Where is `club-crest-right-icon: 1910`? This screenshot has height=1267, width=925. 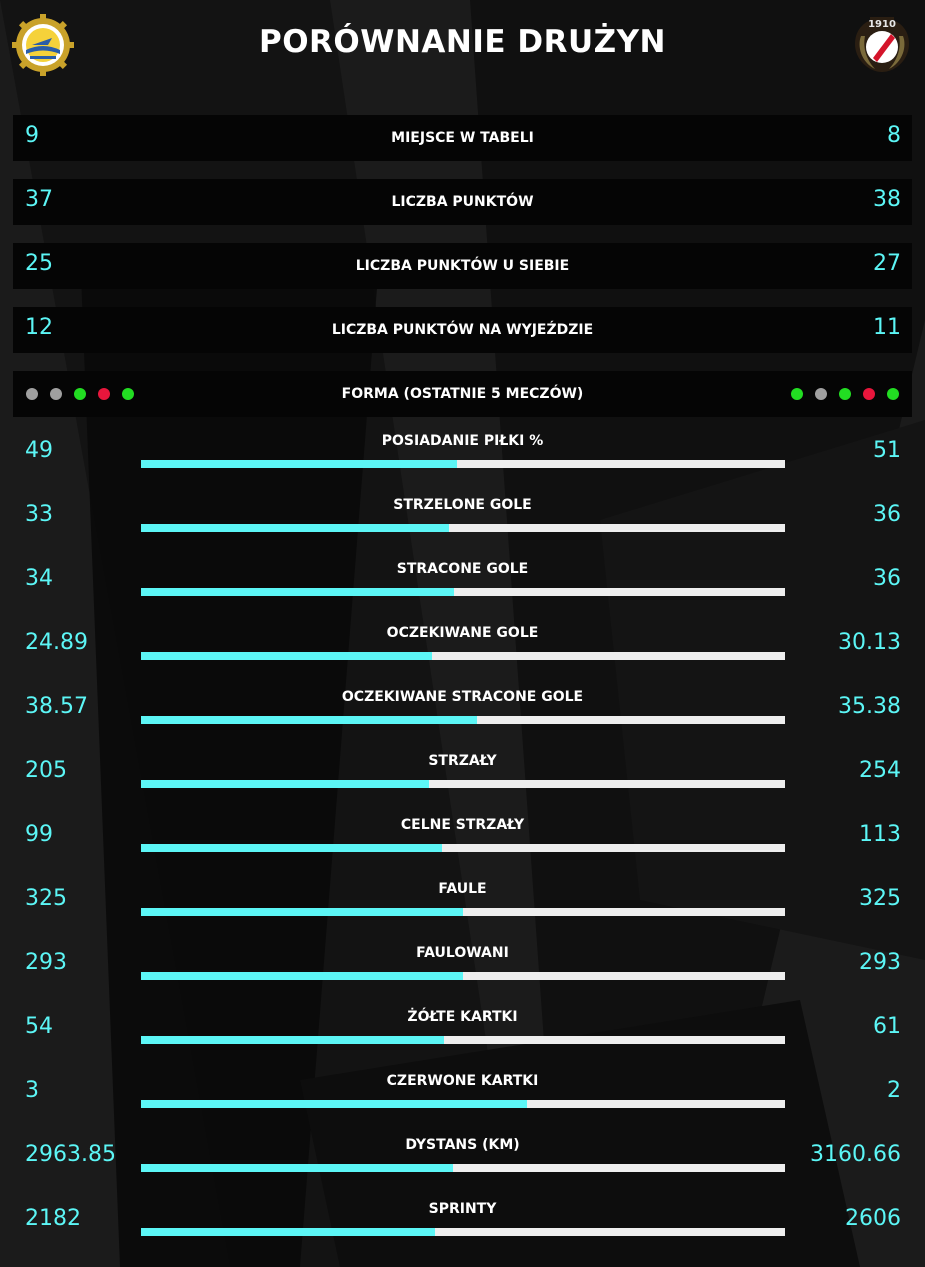 club-crest-right-icon: 1910 is located at coordinates (882, 44).